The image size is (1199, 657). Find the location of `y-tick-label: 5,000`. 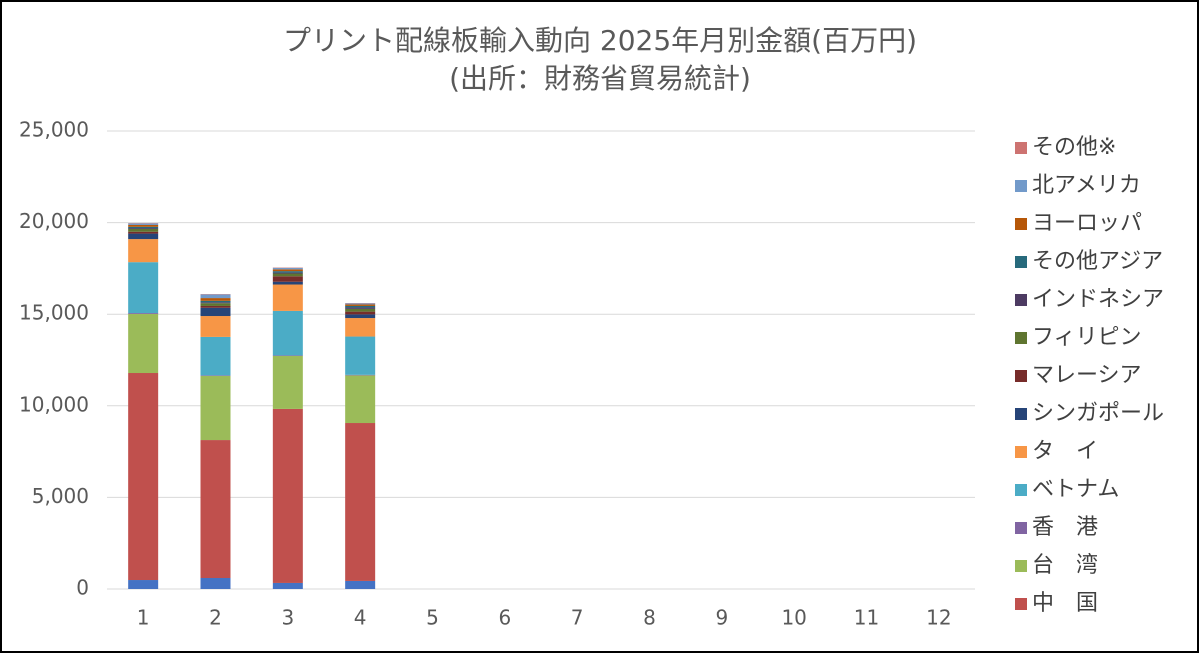

y-tick-label: 5,000 is located at coordinates (60, 496).